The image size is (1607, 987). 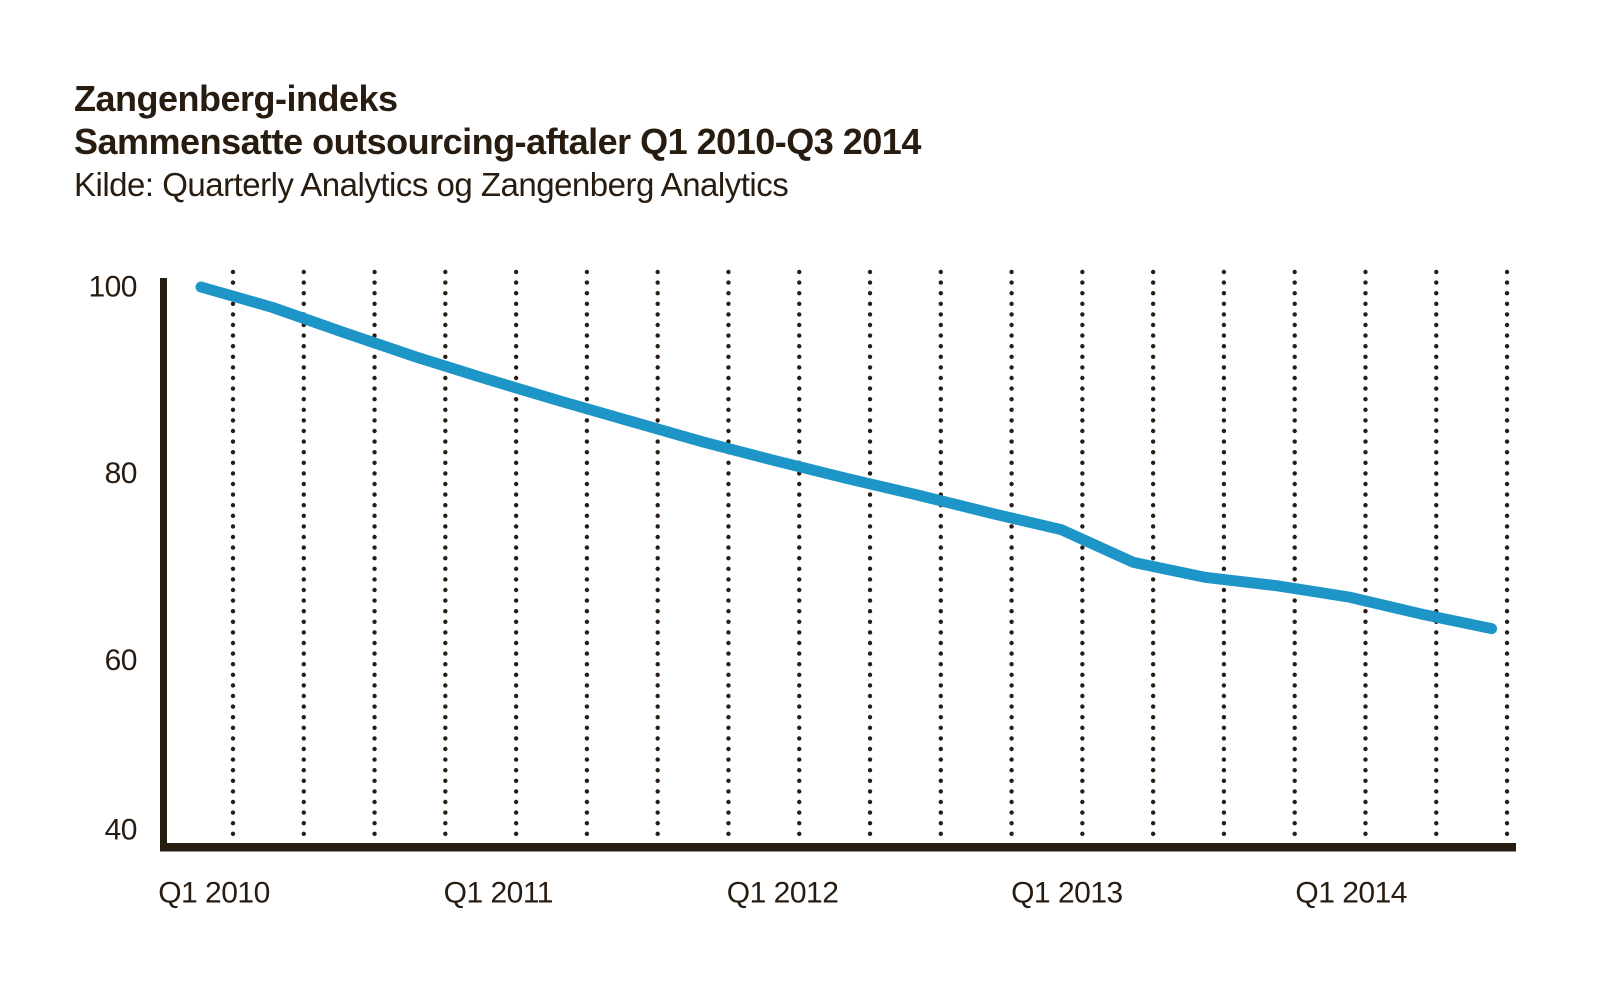 I want to click on x-tick-label: Q1 2014, so click(x=1351, y=893).